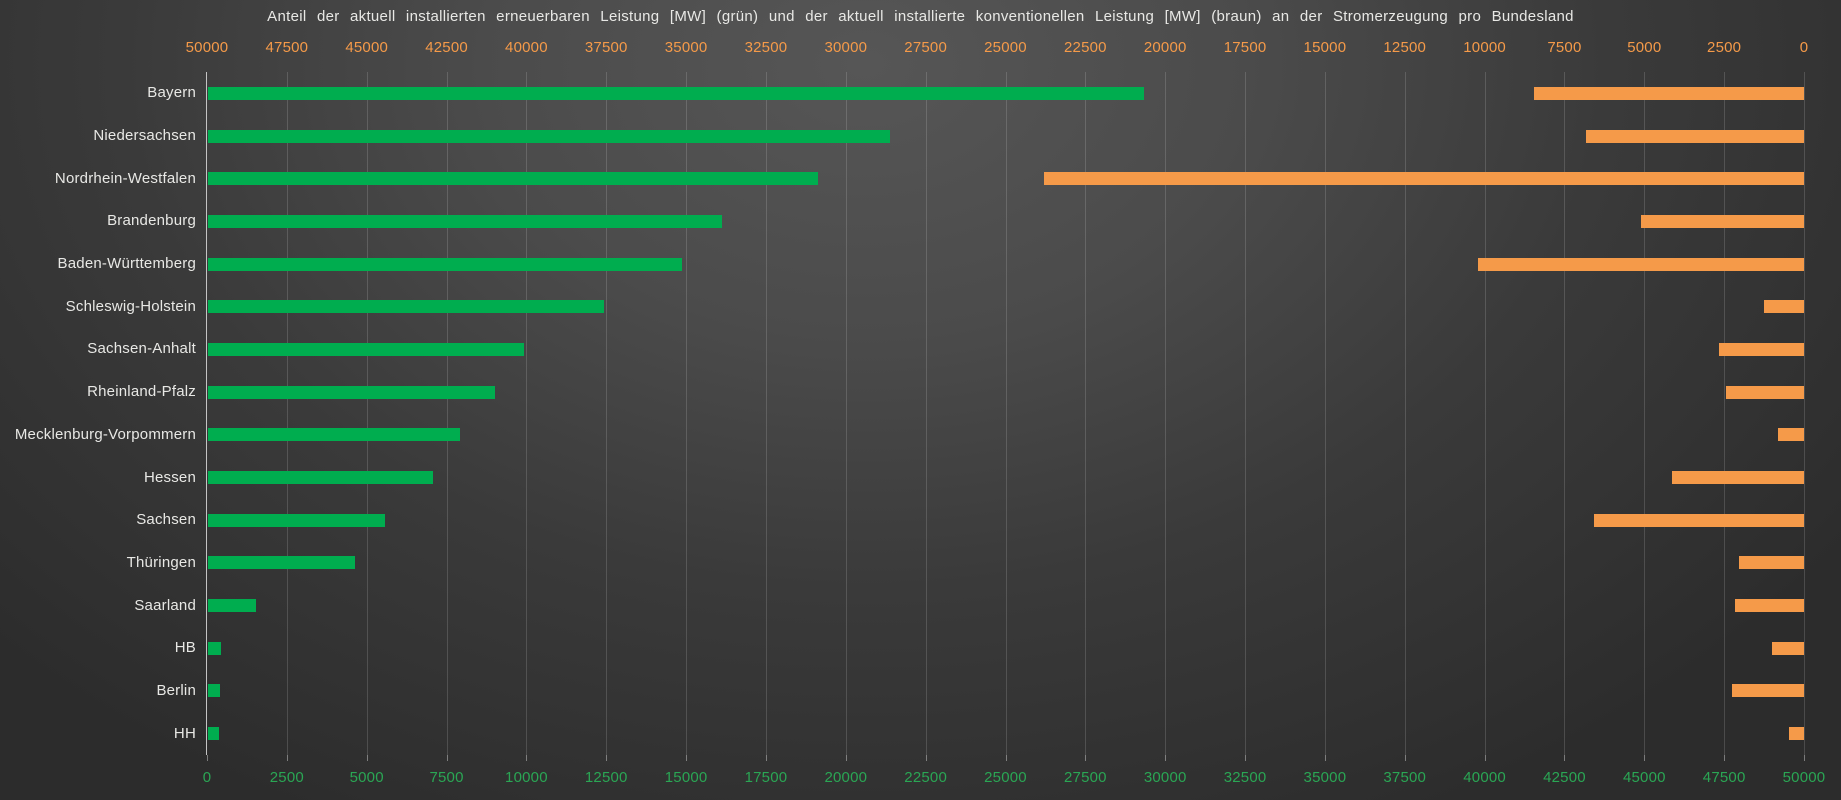  I want to click on x-bottom-tick-label: 22500, so click(925, 777).